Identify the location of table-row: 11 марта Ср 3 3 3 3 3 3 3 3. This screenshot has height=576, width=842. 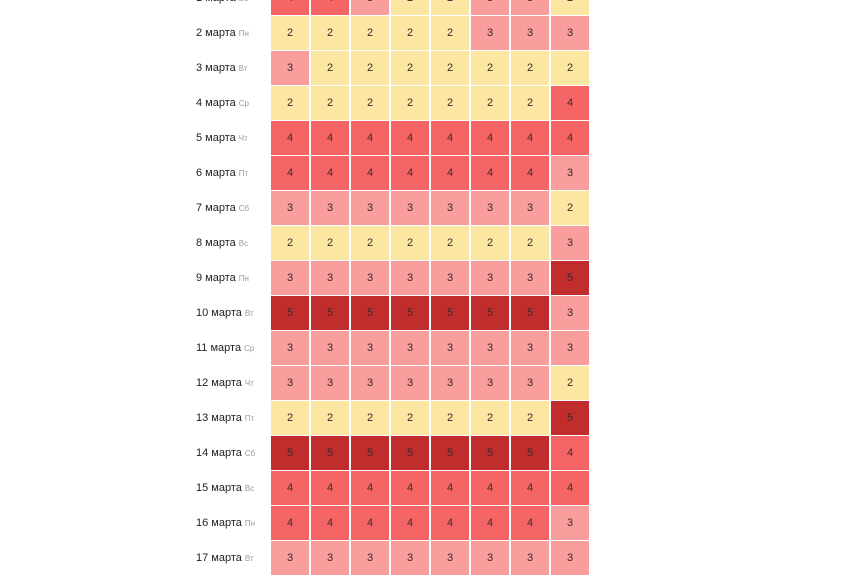
(421, 348).